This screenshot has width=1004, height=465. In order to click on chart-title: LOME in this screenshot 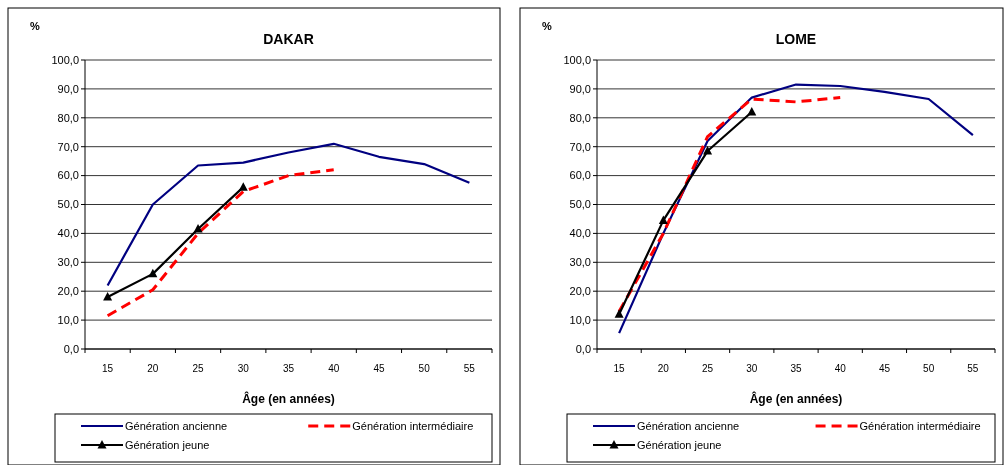, I will do `click(796, 39)`.